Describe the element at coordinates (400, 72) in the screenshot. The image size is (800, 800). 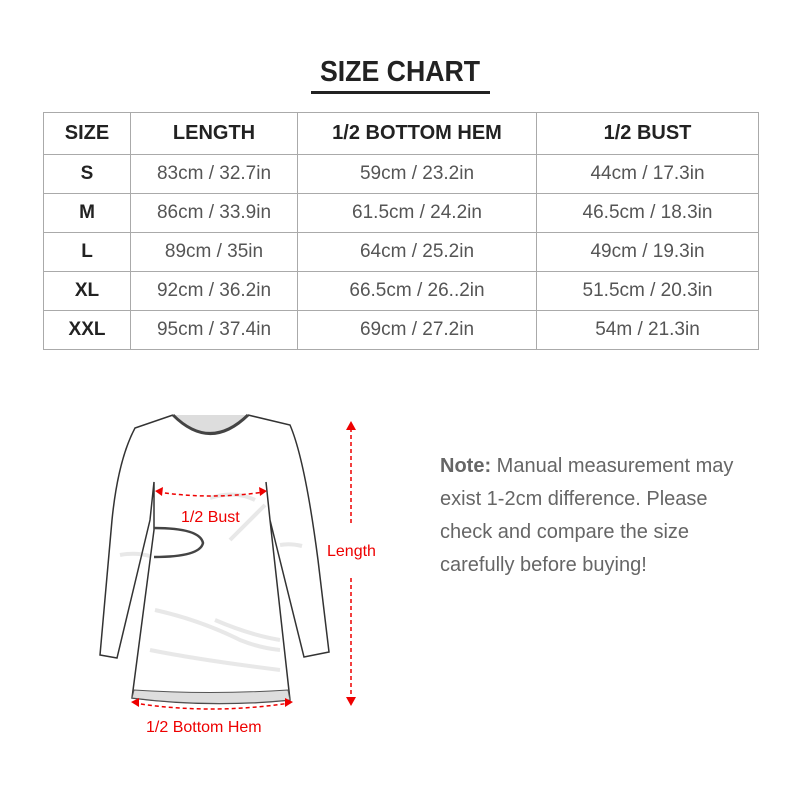
I see `page-title: SIZE CHART` at that location.